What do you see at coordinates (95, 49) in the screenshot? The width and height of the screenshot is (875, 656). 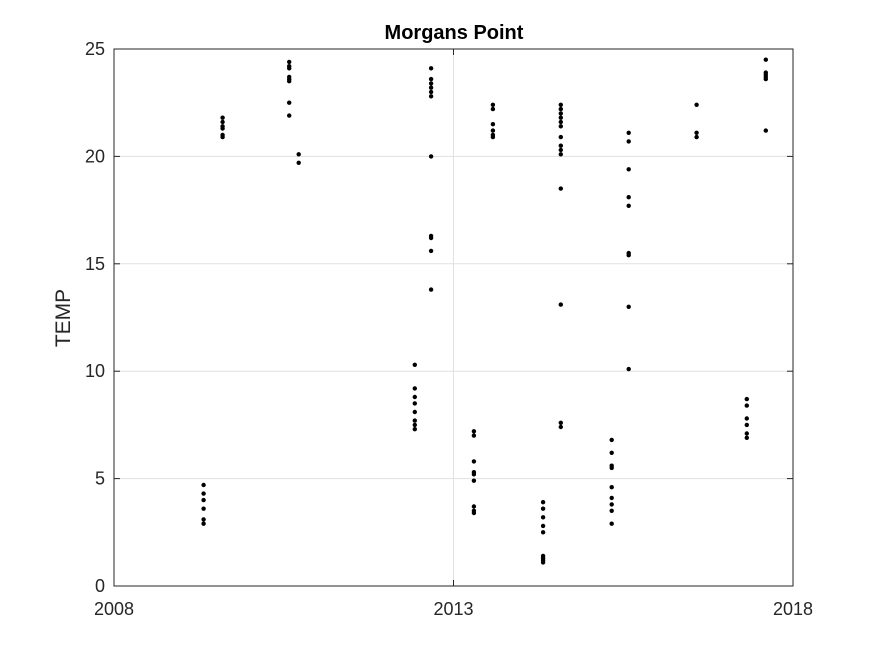 I see `y-tick-label: 25` at bounding box center [95, 49].